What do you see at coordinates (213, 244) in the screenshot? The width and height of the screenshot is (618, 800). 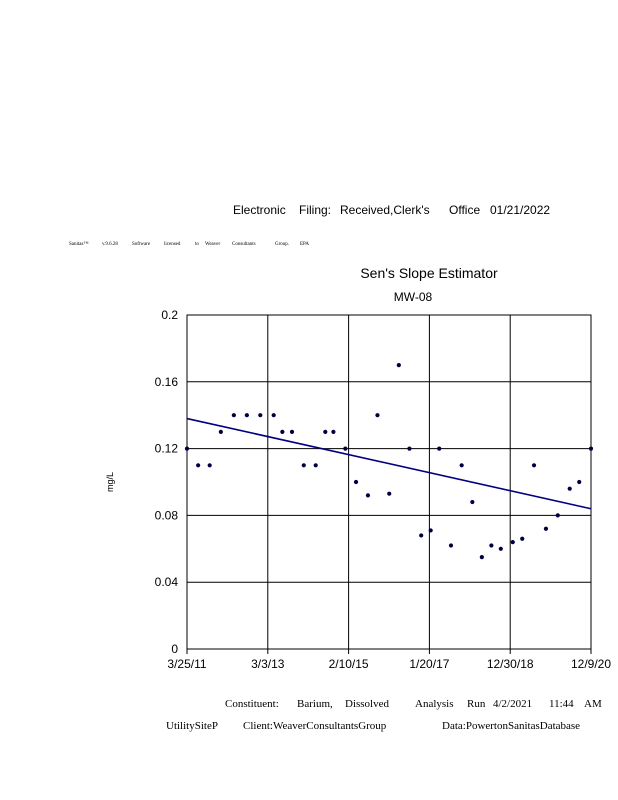 I see `license-word: Weaver` at bounding box center [213, 244].